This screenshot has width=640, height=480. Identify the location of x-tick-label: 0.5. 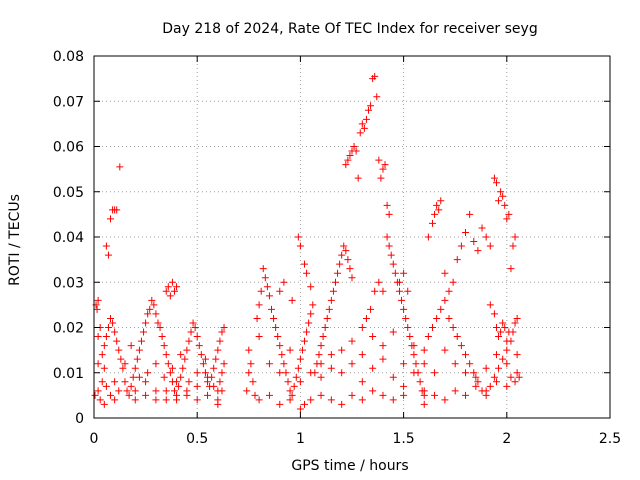
(197, 439).